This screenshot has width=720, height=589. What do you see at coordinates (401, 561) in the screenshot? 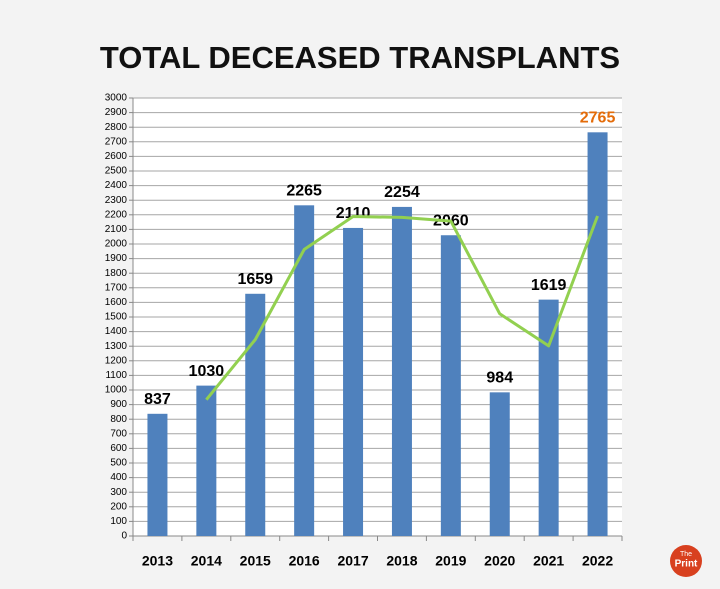
I see `x-tick-label: 2018` at bounding box center [401, 561].